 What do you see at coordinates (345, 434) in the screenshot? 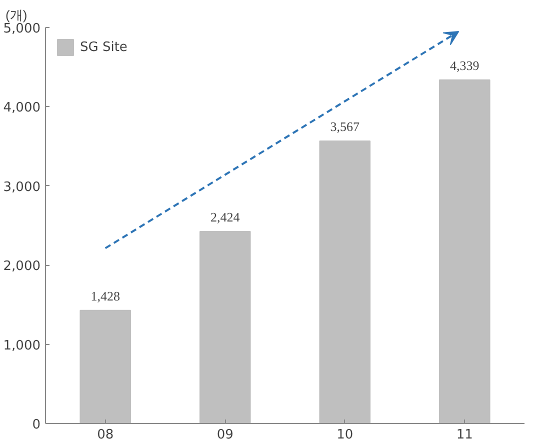
I see `x-tick-label: 10` at bounding box center [345, 434].